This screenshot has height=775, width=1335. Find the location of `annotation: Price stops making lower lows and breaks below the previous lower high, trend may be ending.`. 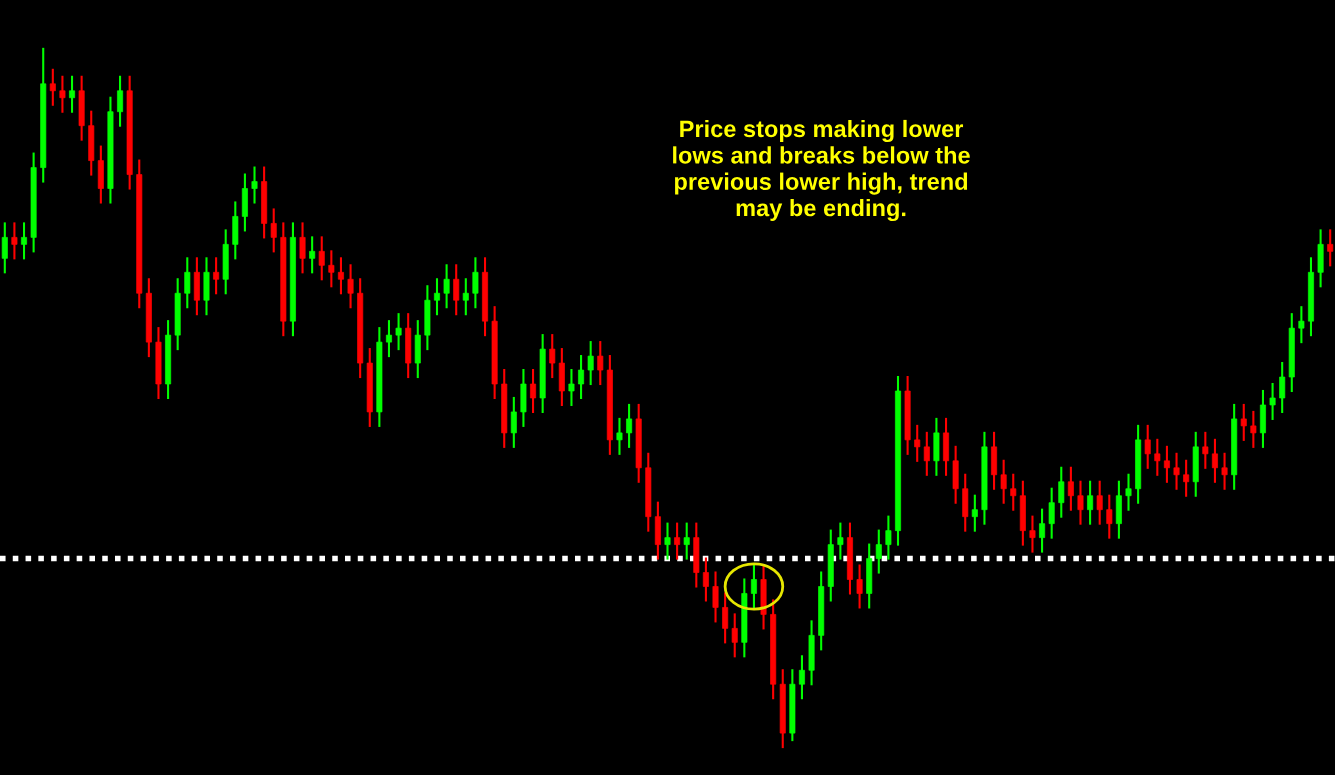

annotation: Price stops making lower lows and breaks below the previous lower high, trend may be ending. is located at coordinates (821, 170).